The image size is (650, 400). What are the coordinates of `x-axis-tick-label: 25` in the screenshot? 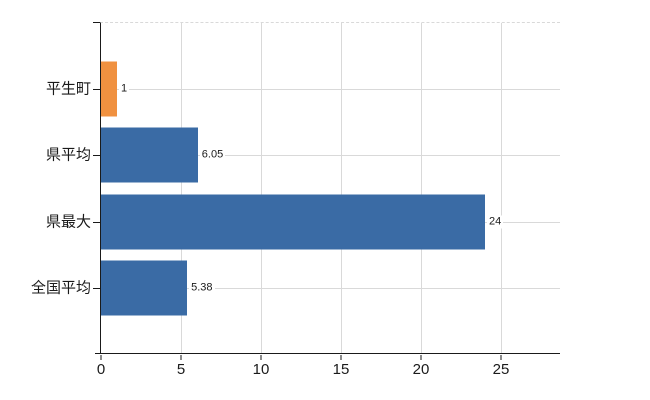 It's located at (501, 369).